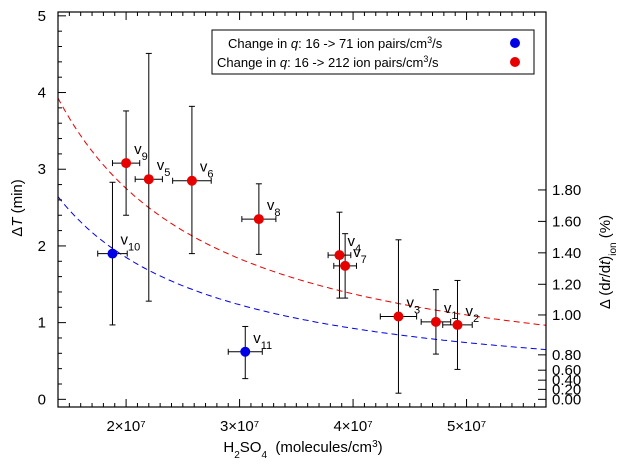  I want to click on point-label: v11, so click(262, 341).